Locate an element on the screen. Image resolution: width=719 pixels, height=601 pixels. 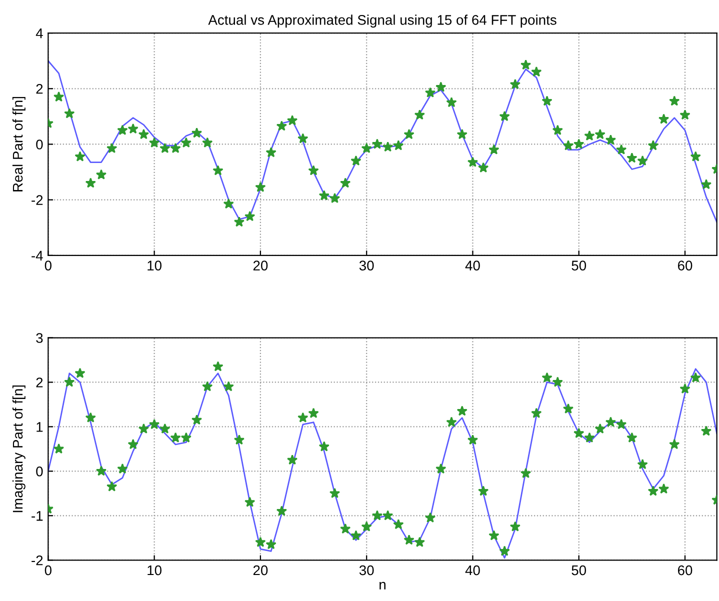
y-tick-label: 3 is located at coordinates (39, 338).